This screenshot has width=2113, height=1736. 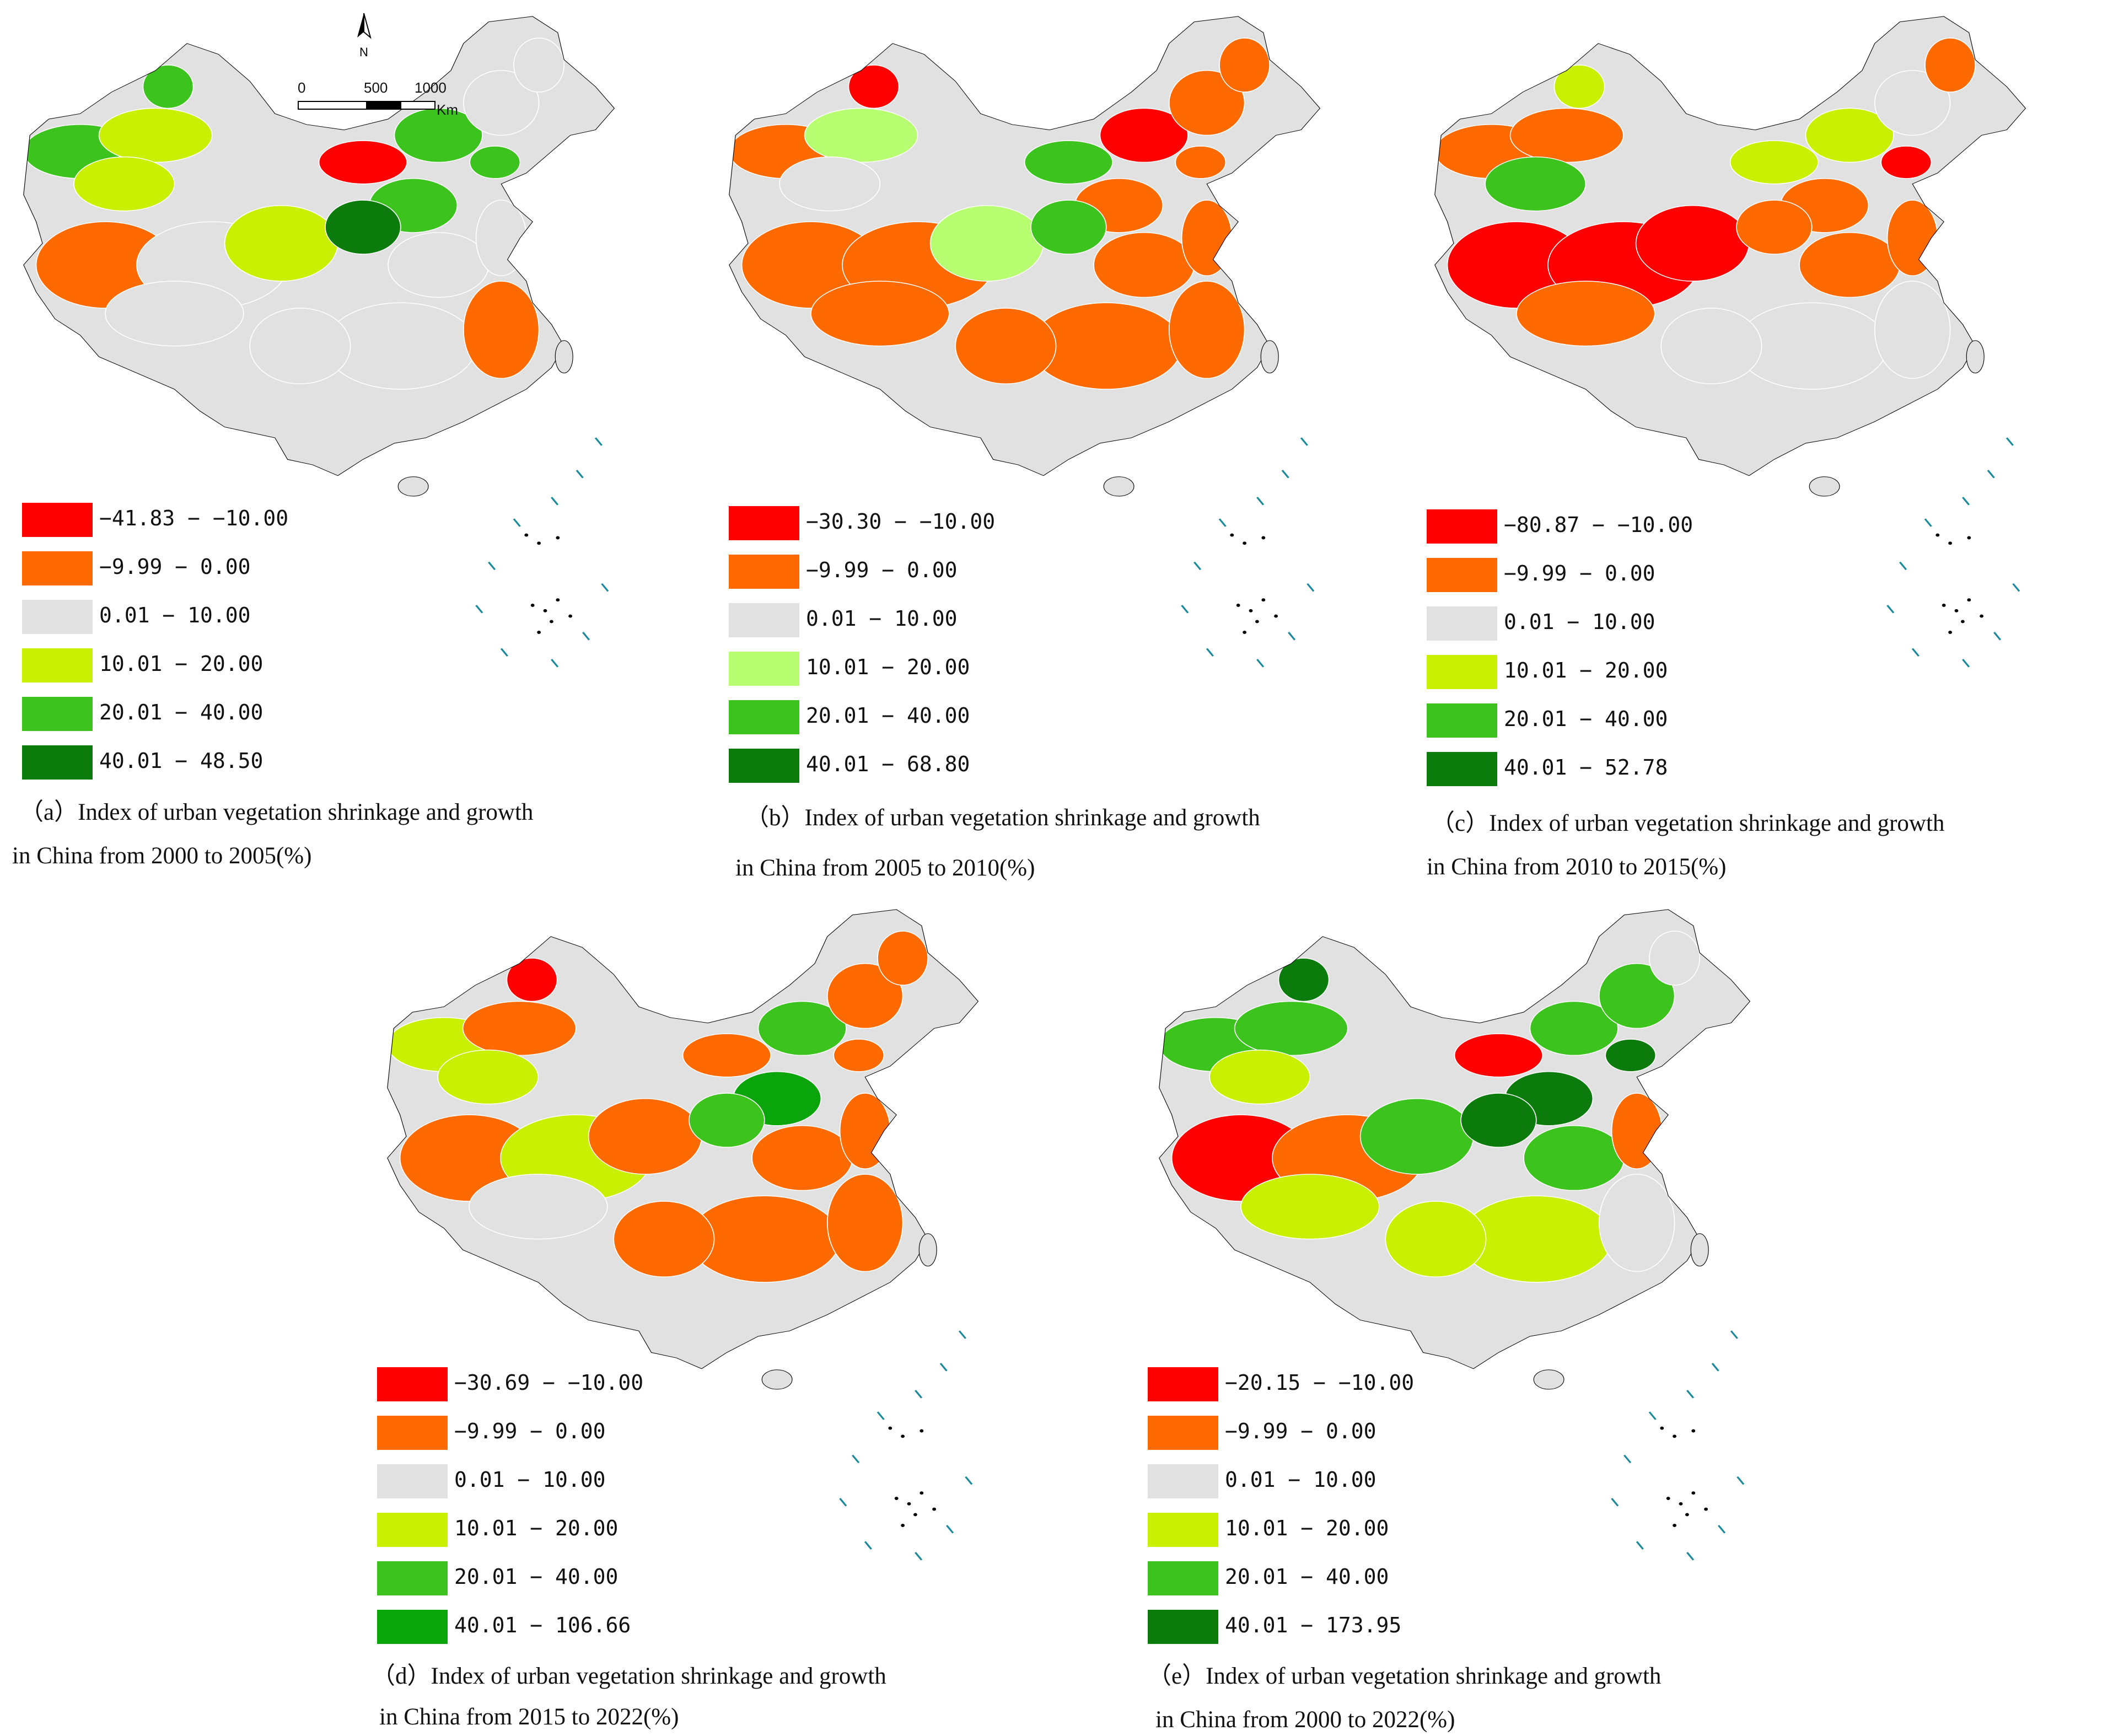 I want to click on china-map-d, so click(x=683, y=1235).